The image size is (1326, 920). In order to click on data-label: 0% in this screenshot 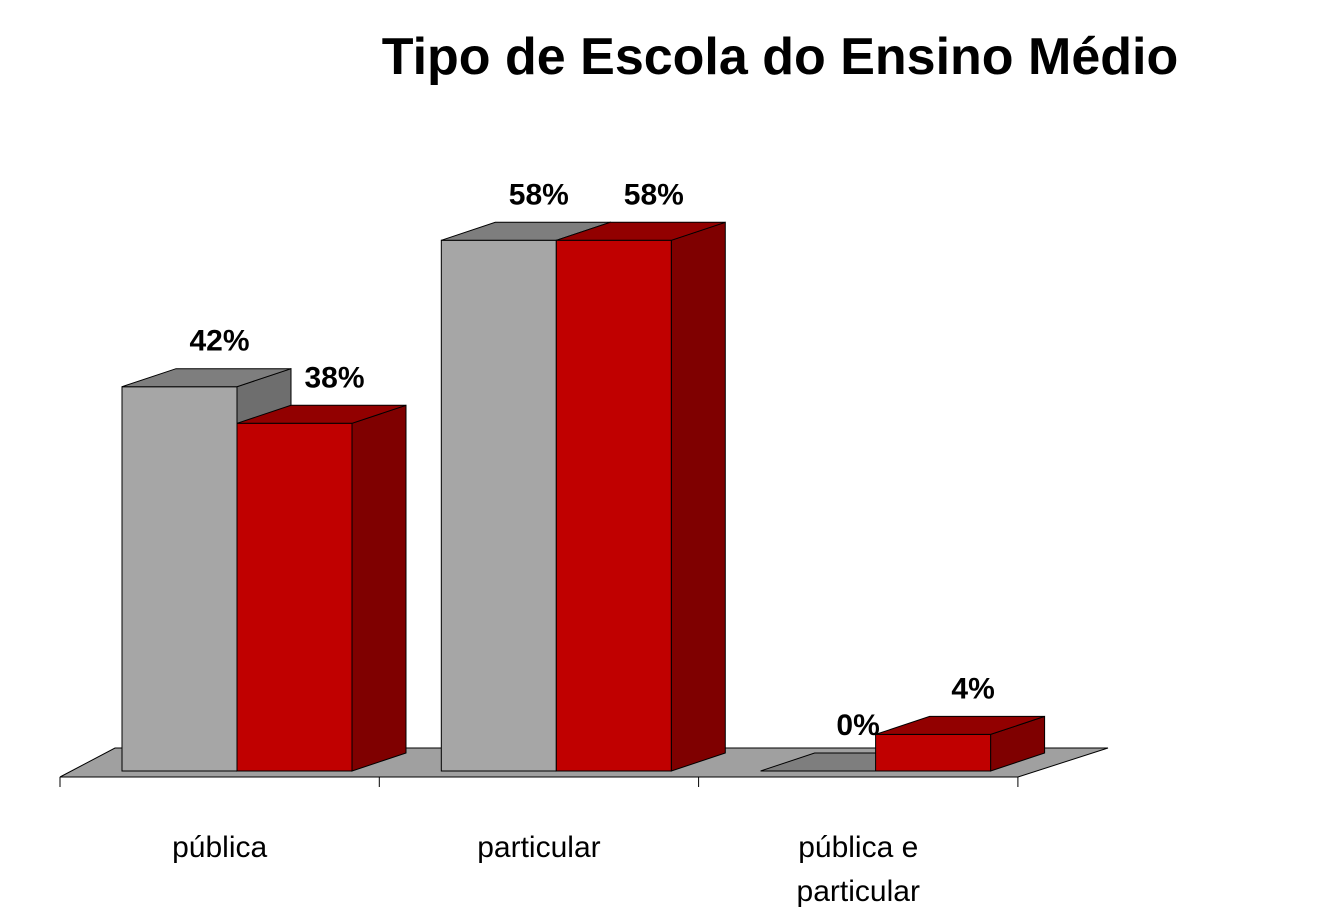, I will do `click(857, 725)`.